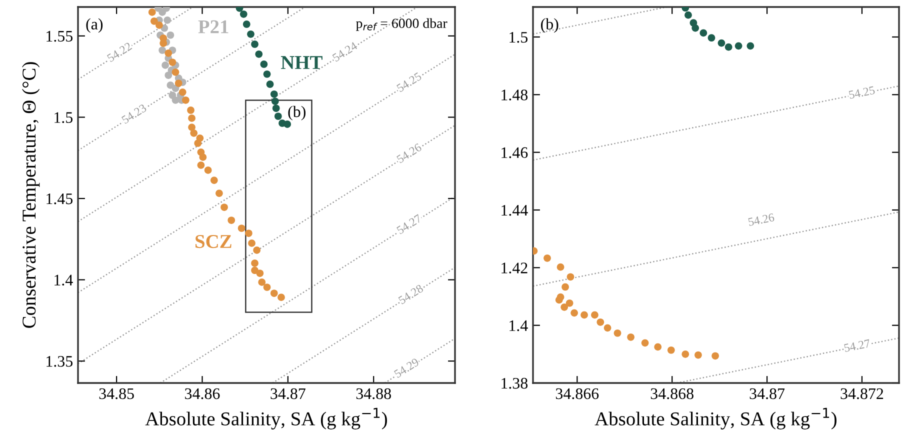 This screenshot has height=444, width=901. What do you see at coordinates (119, 52) in the screenshot?
I see `annotation: 54.22` at bounding box center [119, 52].